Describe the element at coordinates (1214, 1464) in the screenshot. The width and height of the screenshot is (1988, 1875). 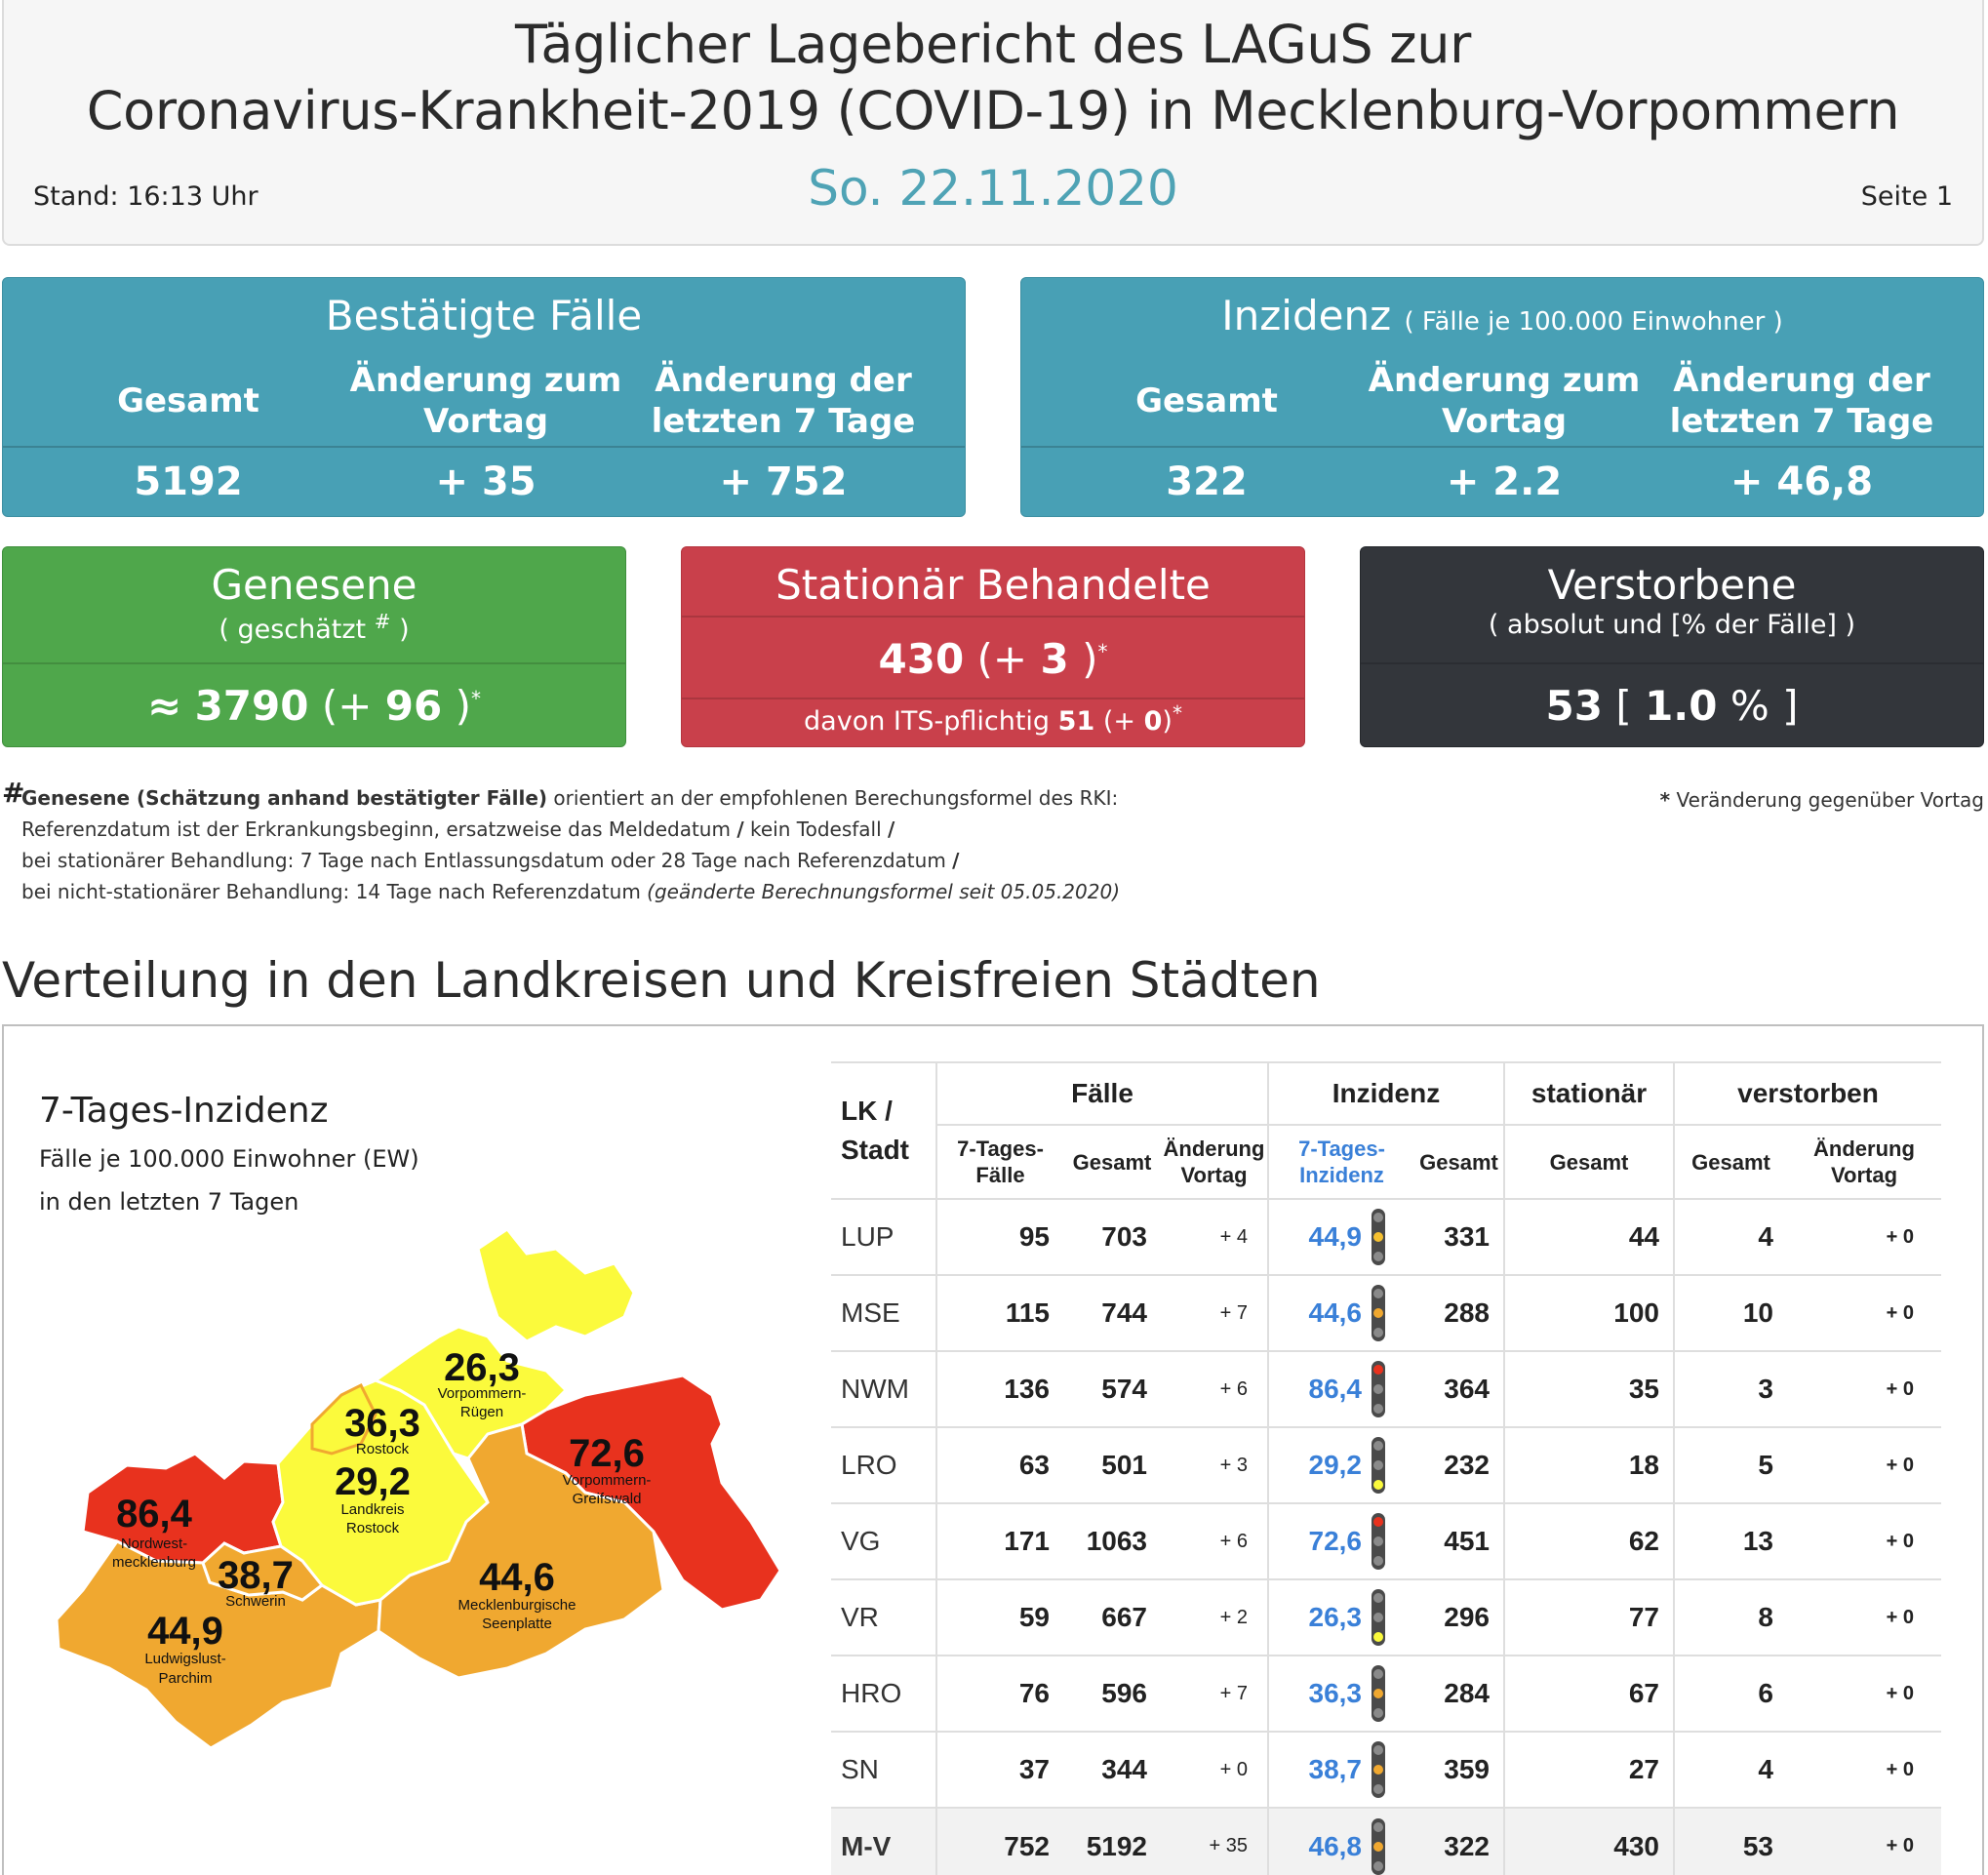
I see `cell-faelle-aenderung: + 3` at that location.